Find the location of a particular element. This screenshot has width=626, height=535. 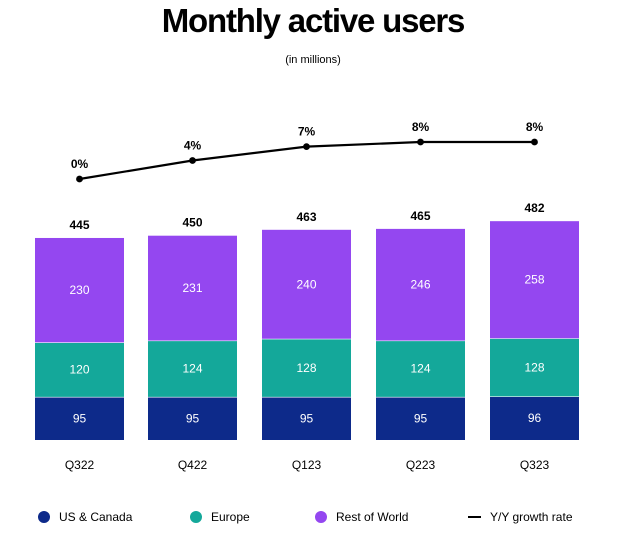

bar-value-label-us-canada: 96 is located at coordinates (535, 418).